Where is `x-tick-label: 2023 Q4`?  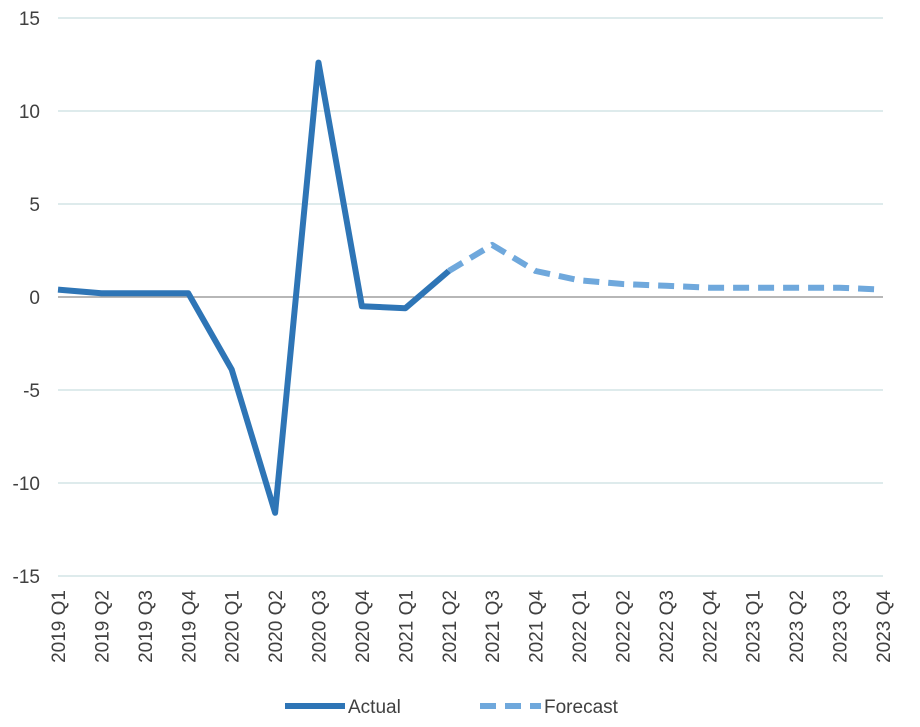 x-tick-label: 2023 Q4 is located at coordinates (884, 626).